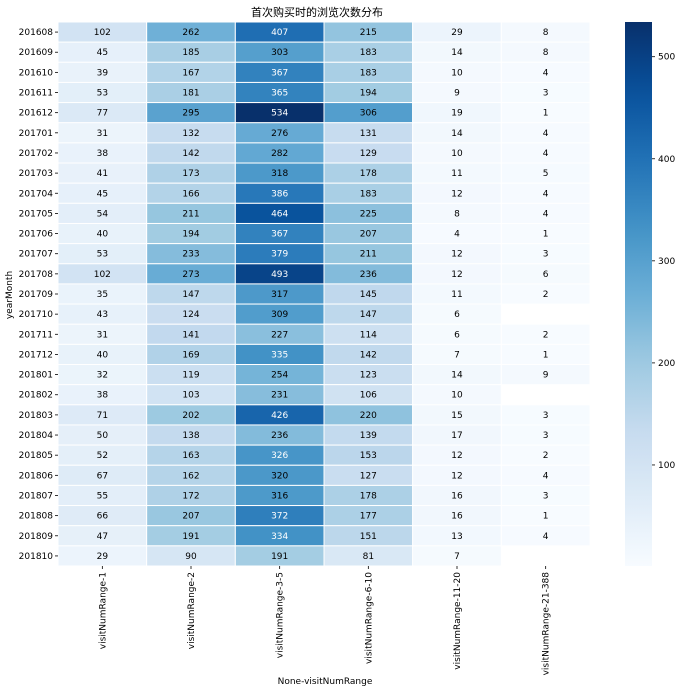 The image size is (681, 692). Describe the element at coordinates (36, 396) in the screenshot. I see `row-tick-label: 201802` at that location.